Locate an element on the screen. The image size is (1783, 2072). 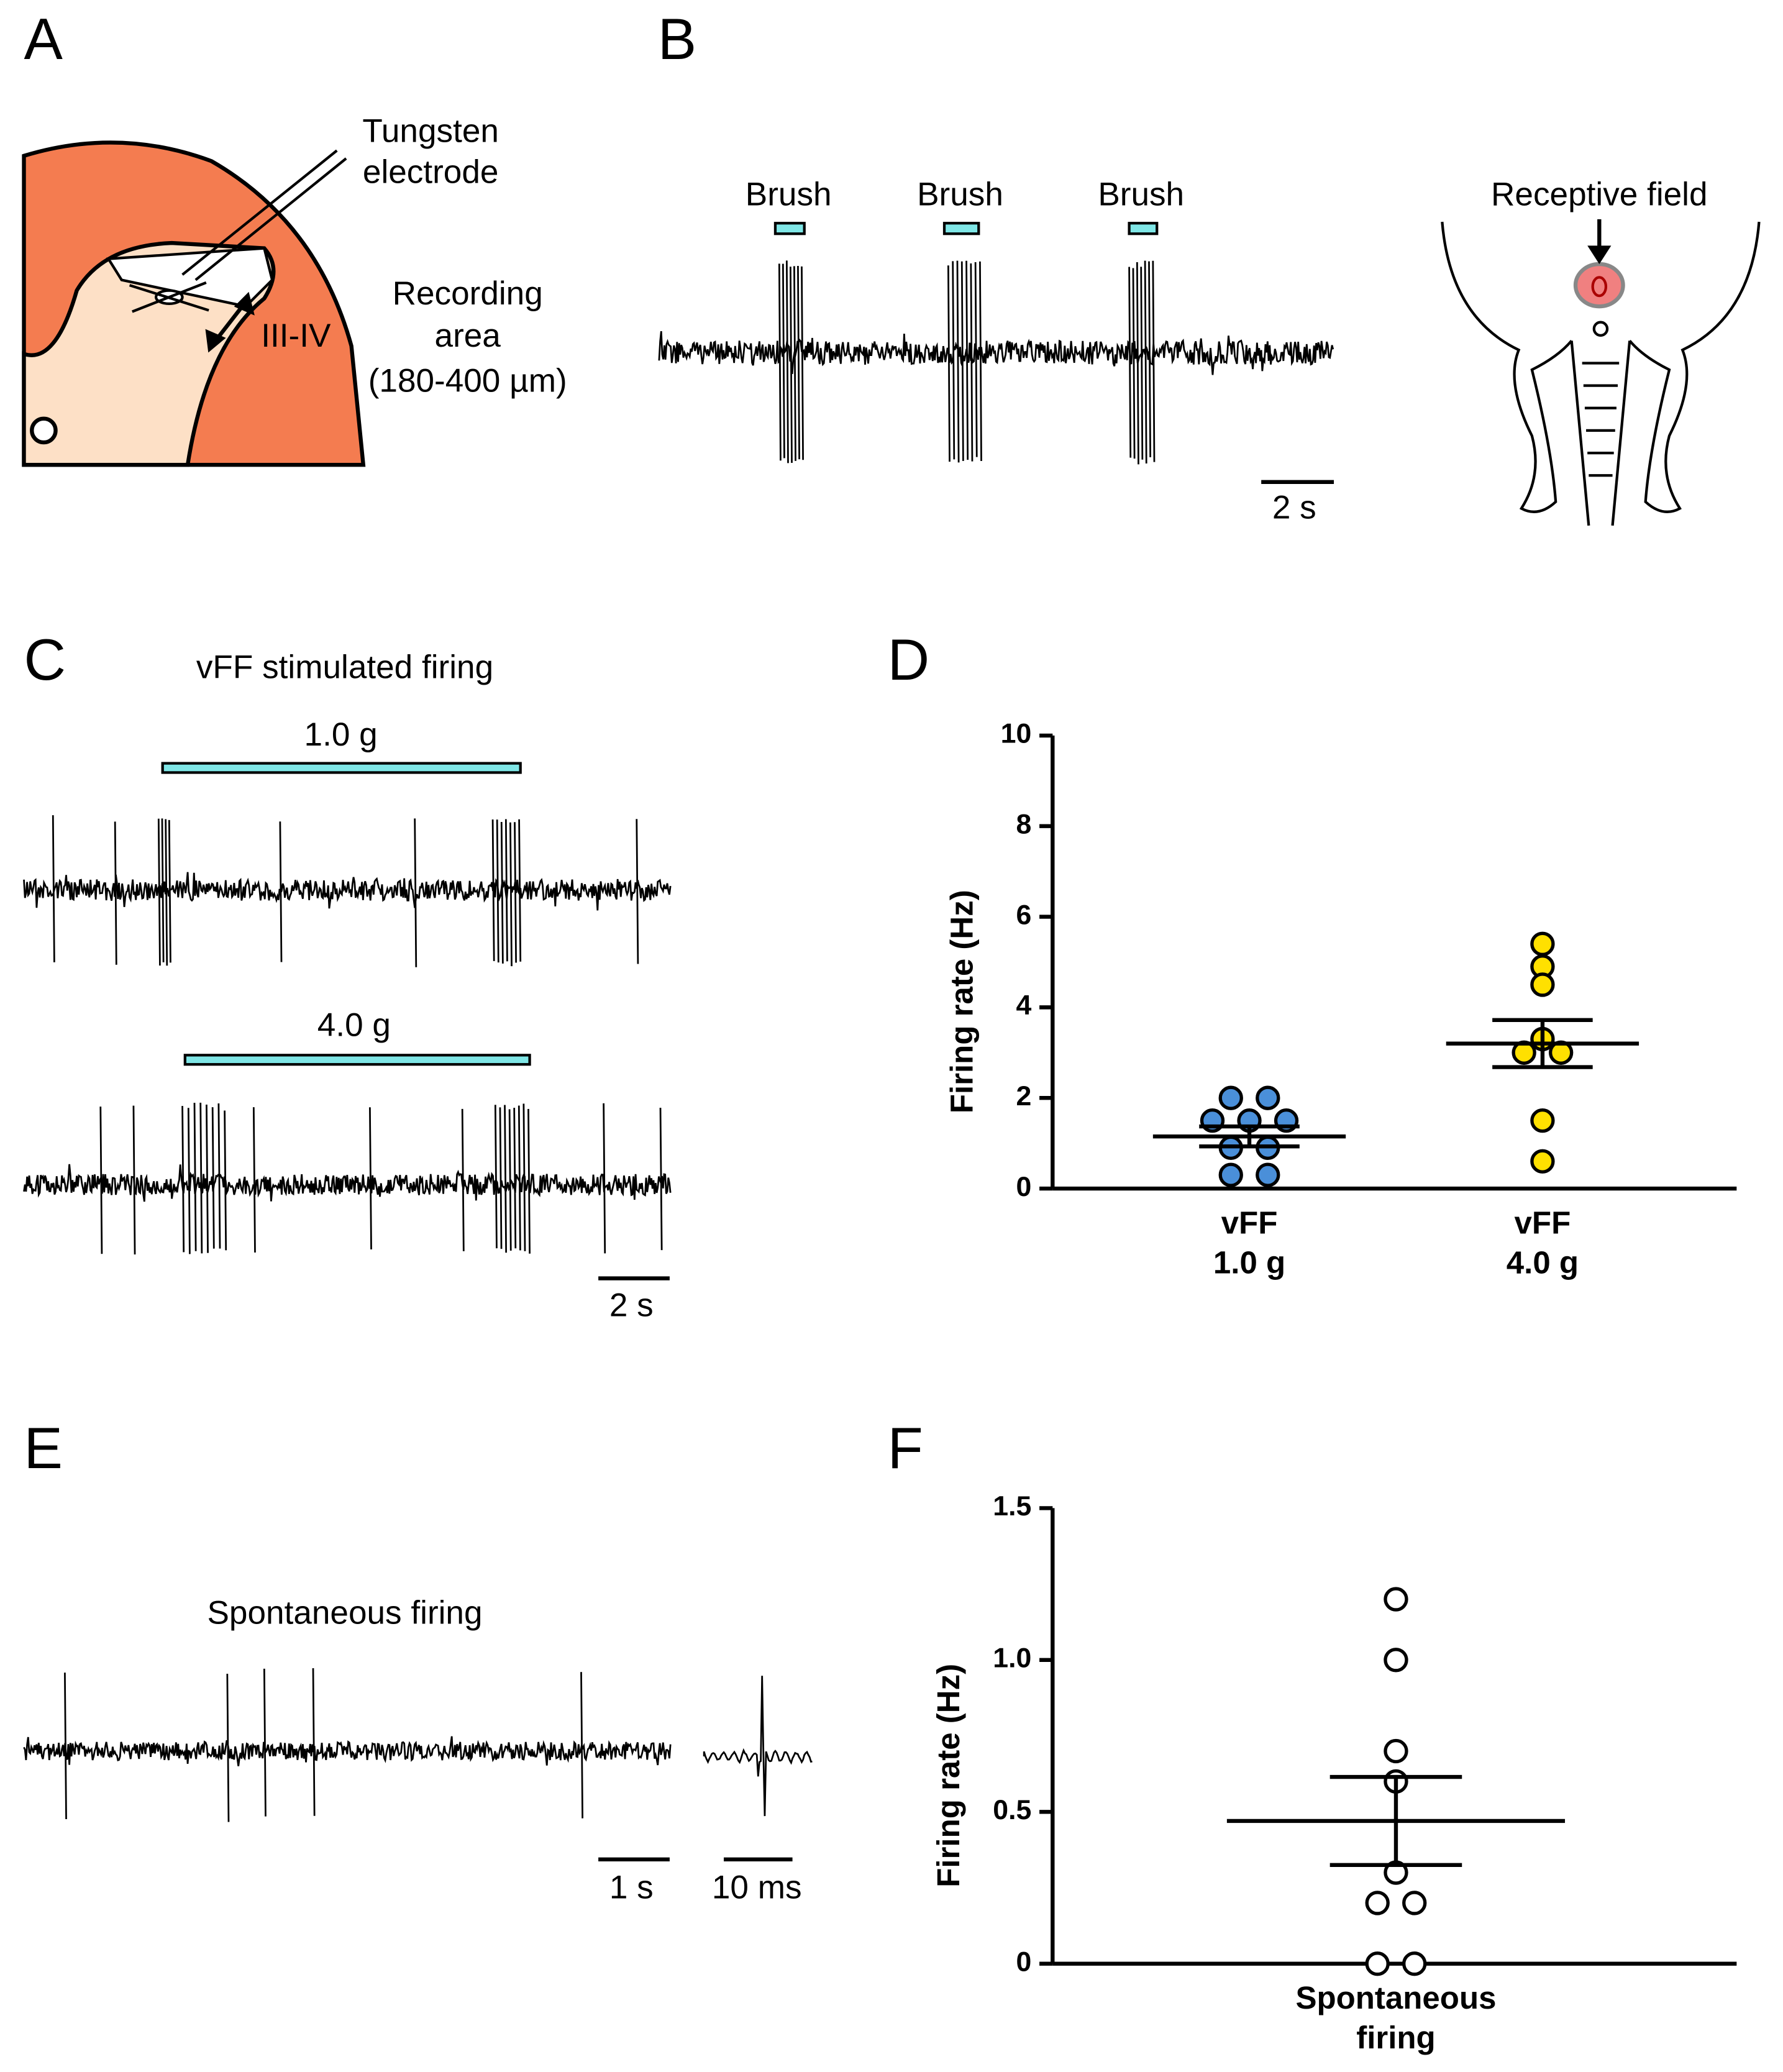
panel-letter: A is located at coordinates (43, 38).